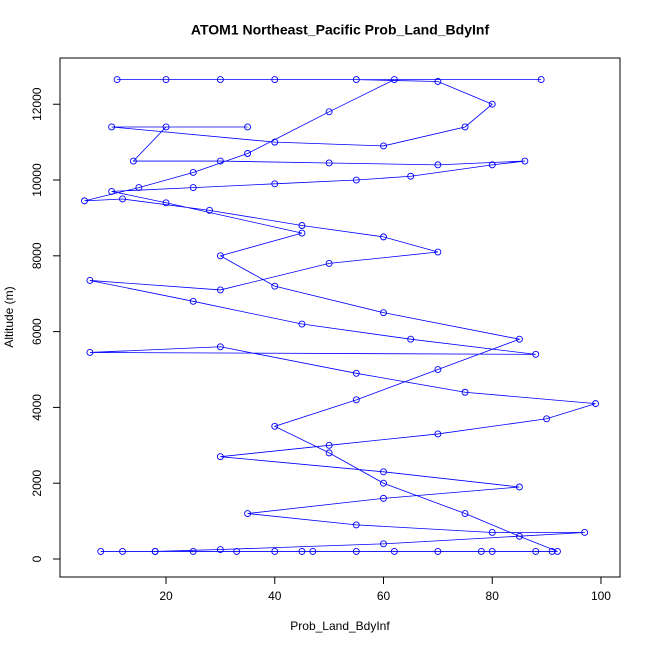 This screenshot has height=650, width=650. Describe the element at coordinates (493, 596) in the screenshot. I see `x-tick-label: 80` at that location.